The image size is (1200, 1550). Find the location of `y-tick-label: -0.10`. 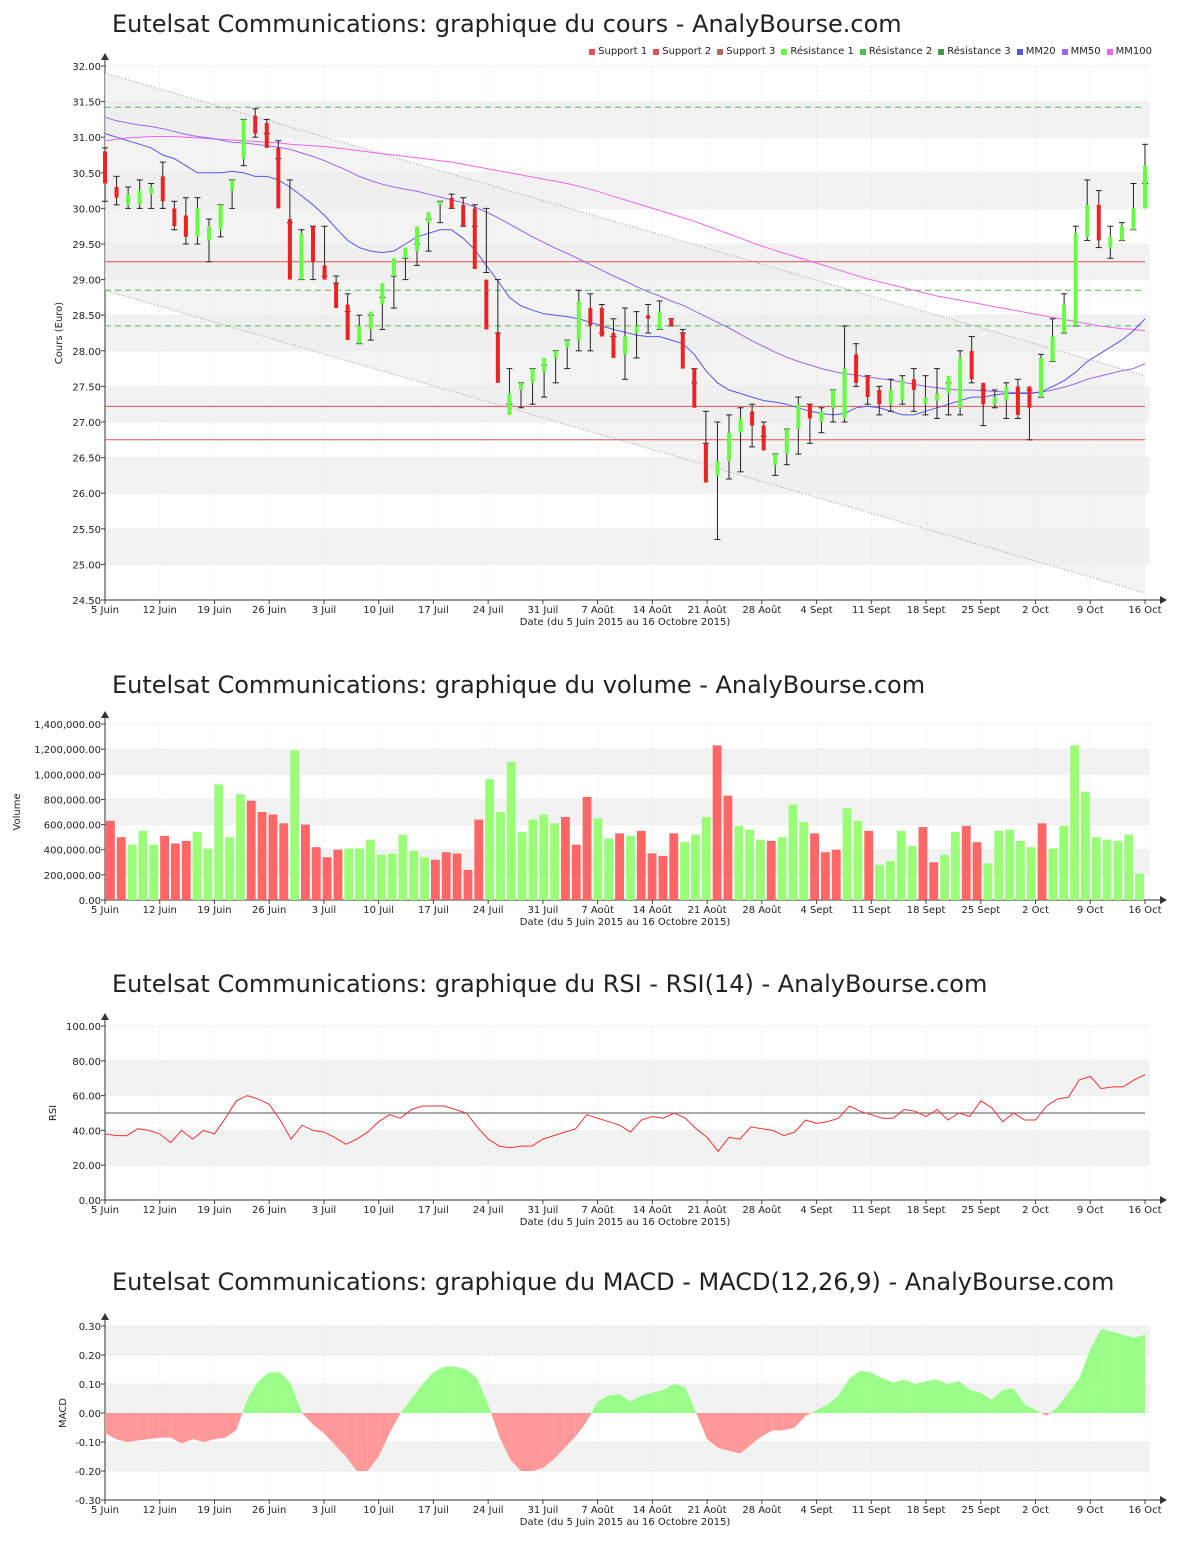

y-tick-label: -0.10 is located at coordinates (88, 1443).